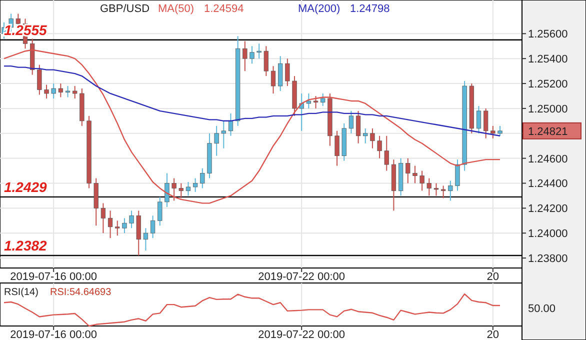 The image size is (586, 340). What do you see at coordinates (548, 109) in the screenshot?
I see `y-tick-label: 1.25000` at bounding box center [548, 109].